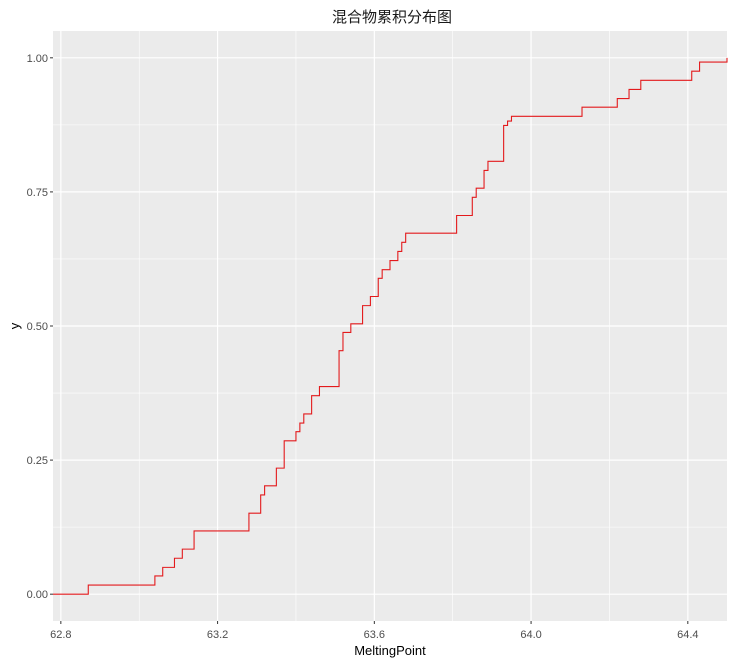 This screenshot has height=664, width=735. What do you see at coordinates (37, 59) in the screenshot?
I see `y-tick-label: 1.00` at bounding box center [37, 59].